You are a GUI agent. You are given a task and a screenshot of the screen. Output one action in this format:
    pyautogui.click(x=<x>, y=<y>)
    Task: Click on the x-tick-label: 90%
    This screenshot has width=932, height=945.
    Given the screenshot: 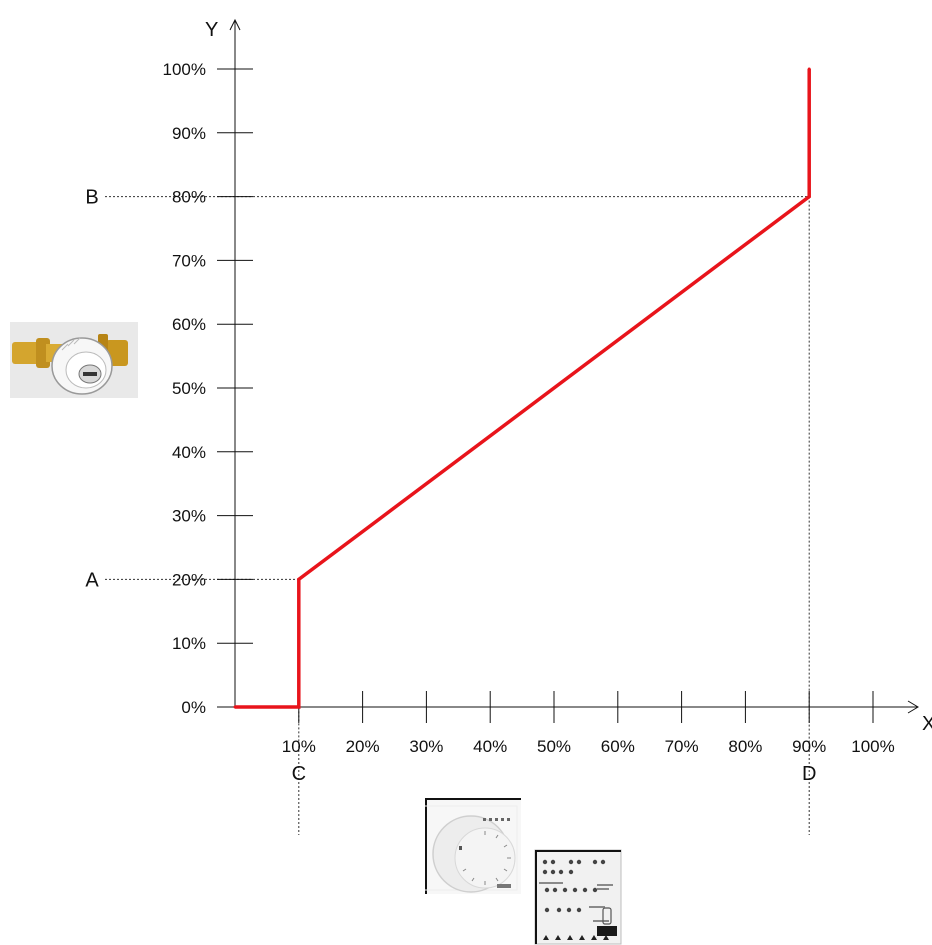 What is the action you would take?
    pyautogui.click(x=809, y=746)
    